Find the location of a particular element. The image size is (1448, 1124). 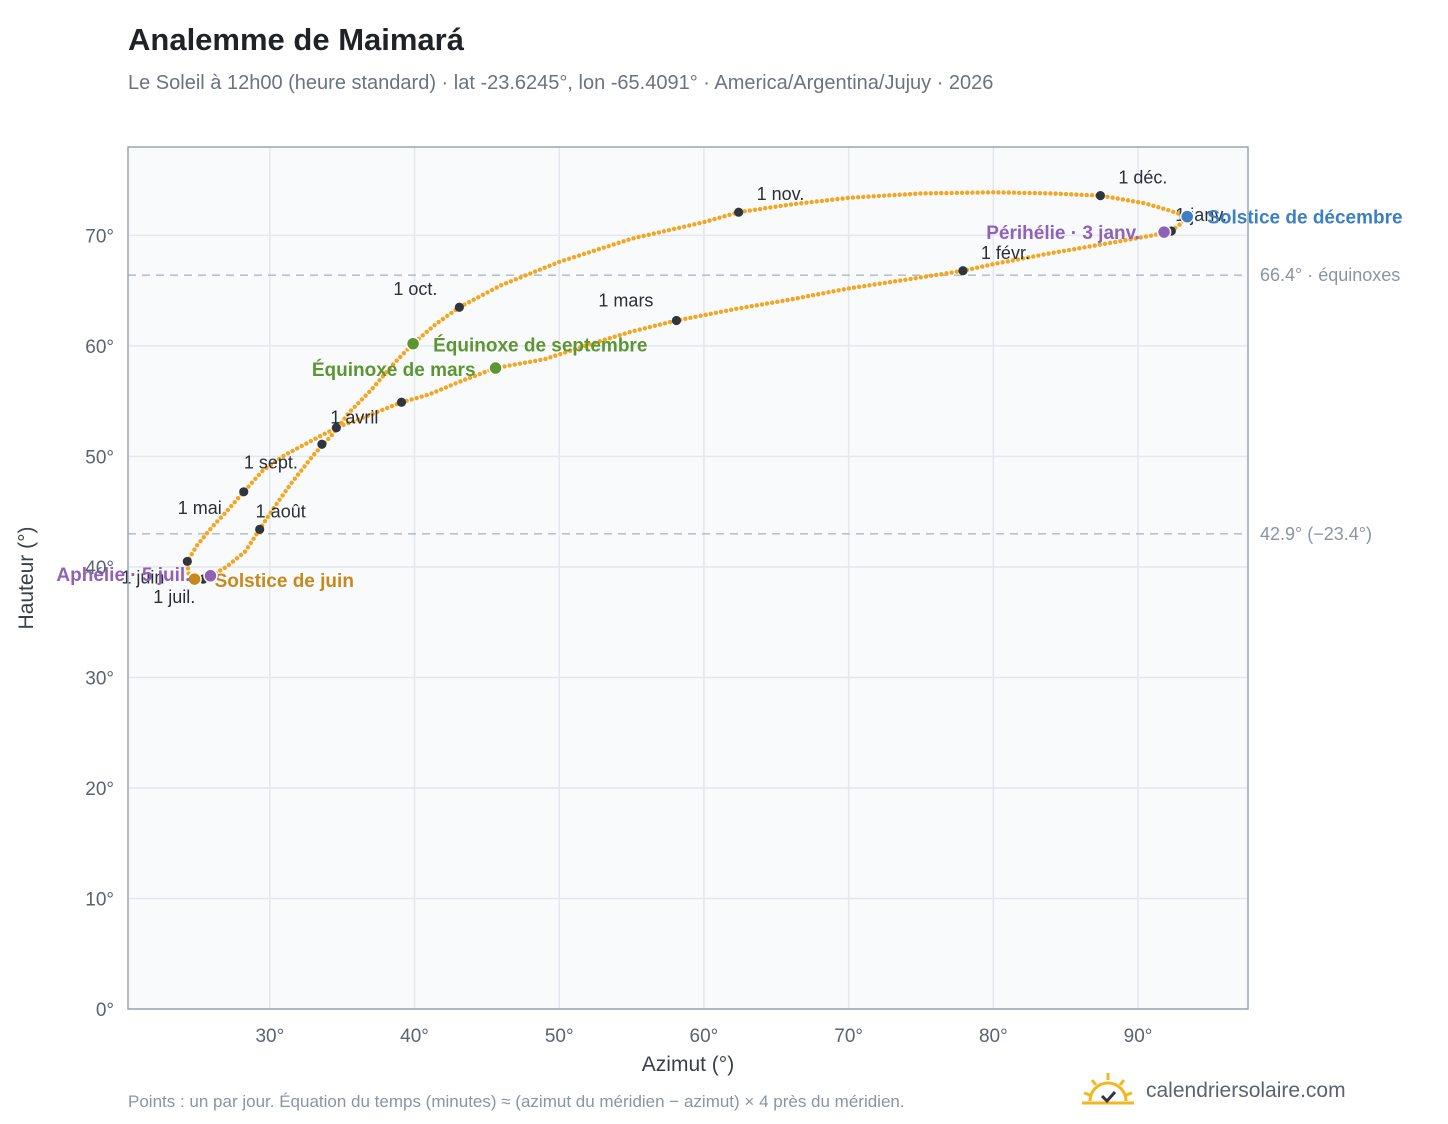

event-label: Aphélie · 5 juil. is located at coordinates (123, 575).